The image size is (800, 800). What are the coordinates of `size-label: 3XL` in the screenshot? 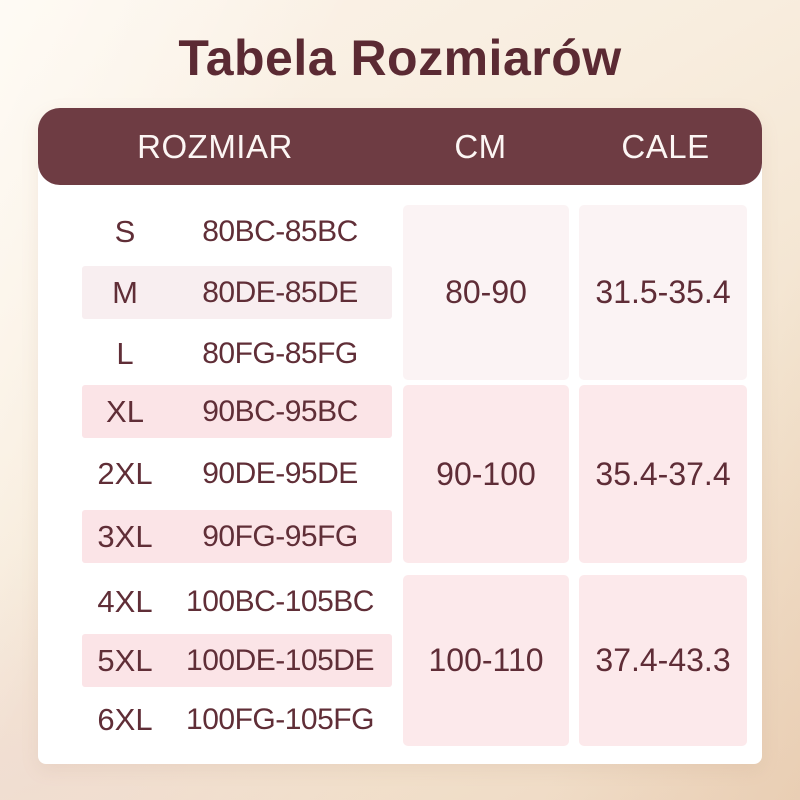 It's located at (125, 536).